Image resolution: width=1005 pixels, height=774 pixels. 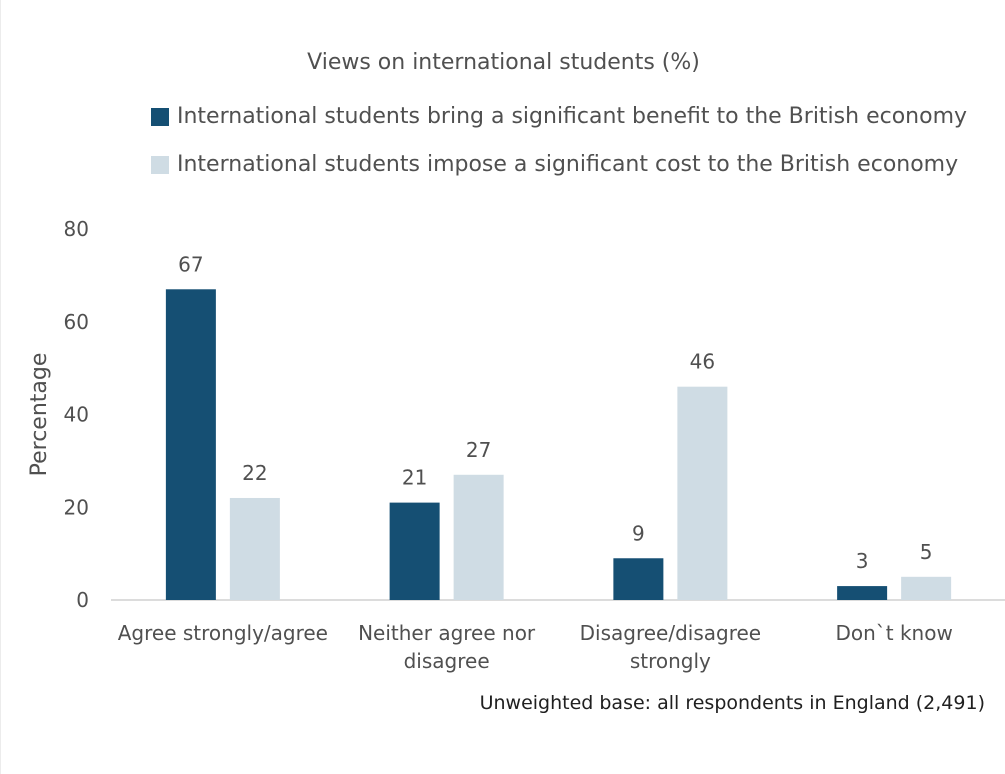 What do you see at coordinates (39, 415) in the screenshot?
I see `y-axis-label: Percentage` at bounding box center [39, 415].